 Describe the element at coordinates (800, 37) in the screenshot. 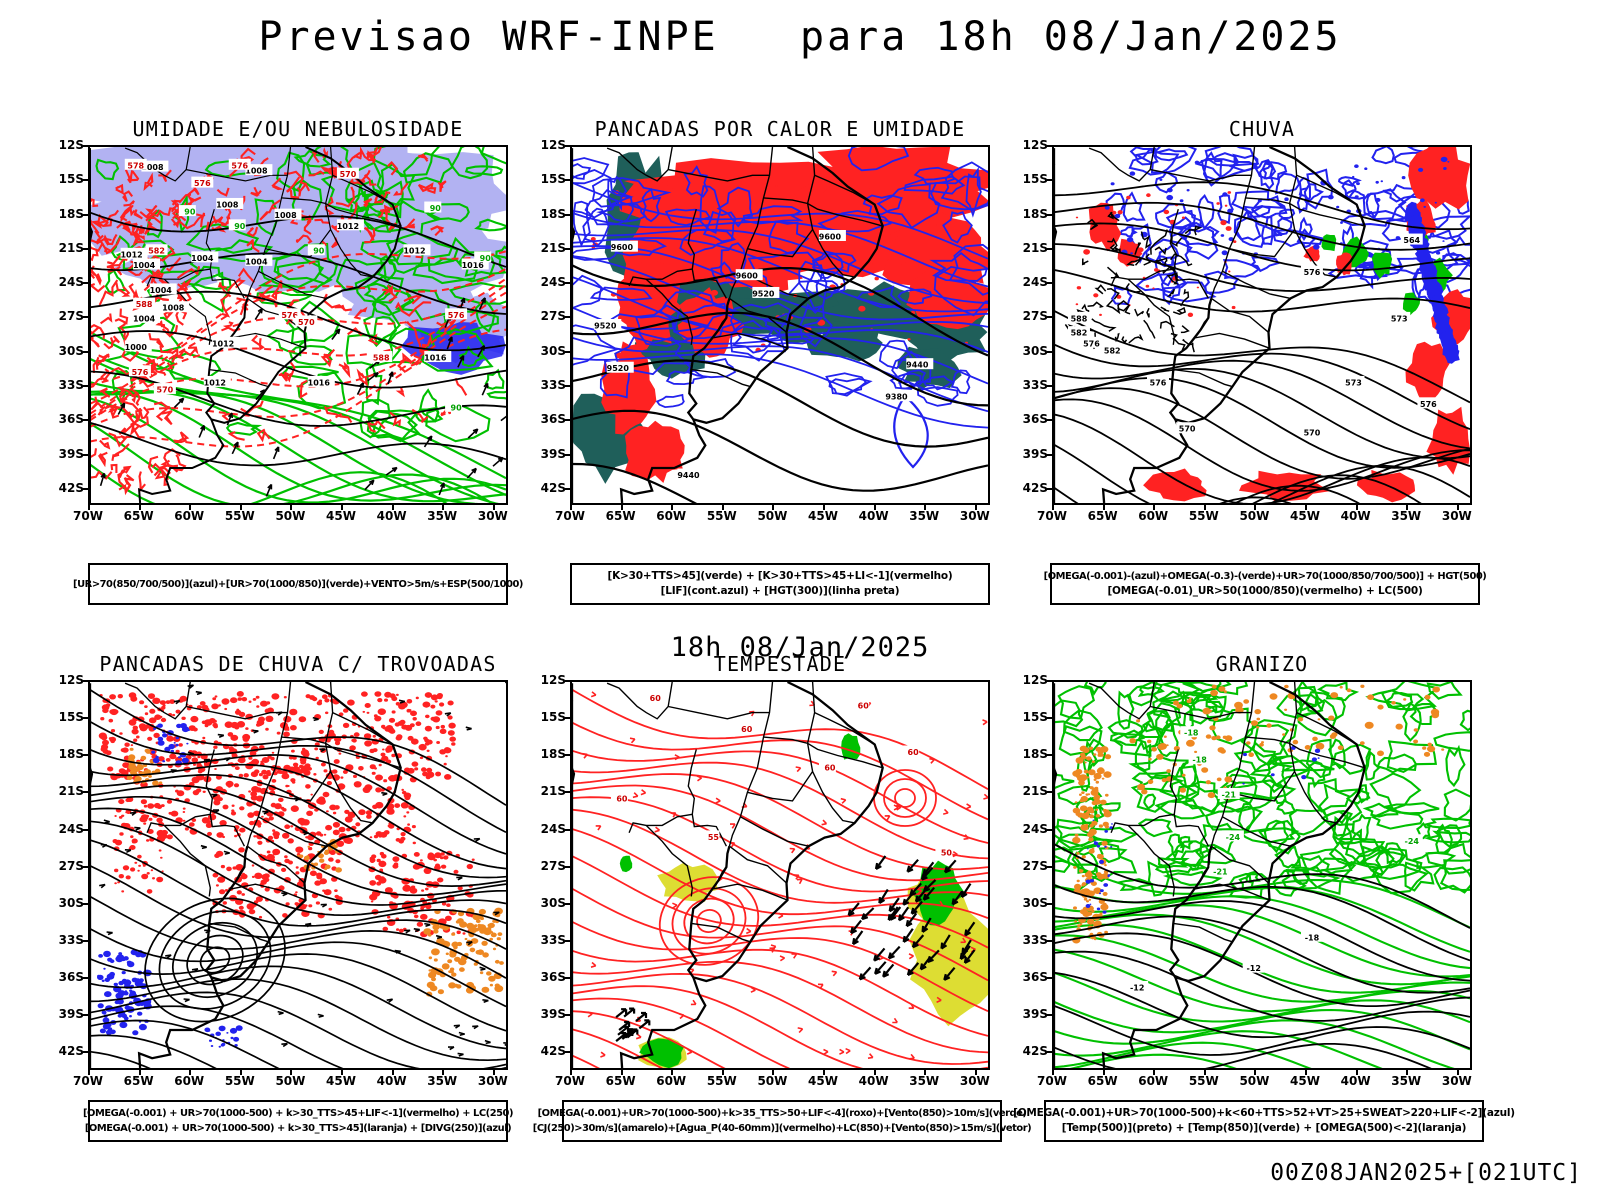

I see `page-title: Previsao WRF-INPE para 18h 08/Jan/2025` at that location.